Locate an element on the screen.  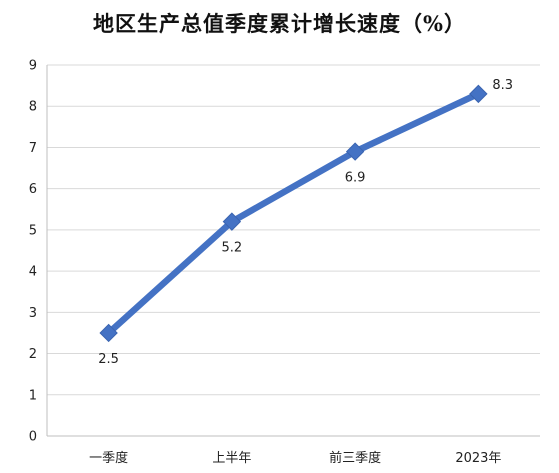
y-tick-label: 6 is located at coordinates (33, 189).